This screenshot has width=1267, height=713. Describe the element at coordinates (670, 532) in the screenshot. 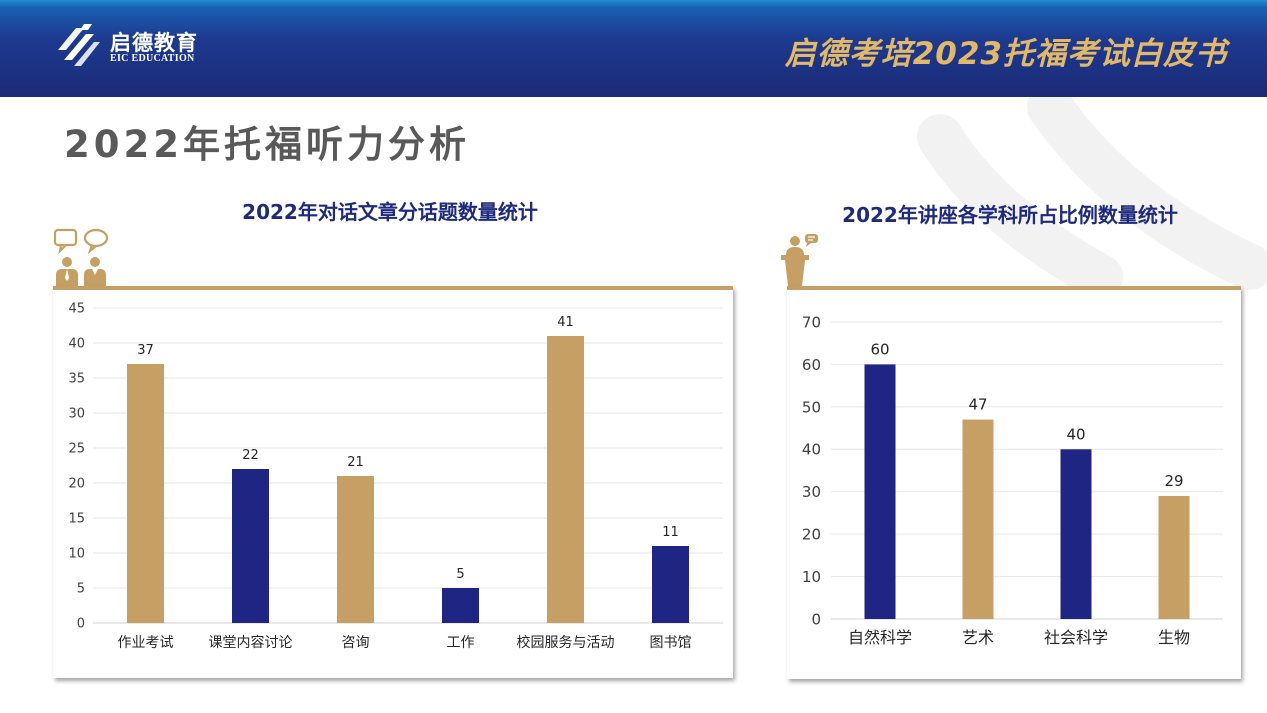

I see `data-label: 11` at that location.